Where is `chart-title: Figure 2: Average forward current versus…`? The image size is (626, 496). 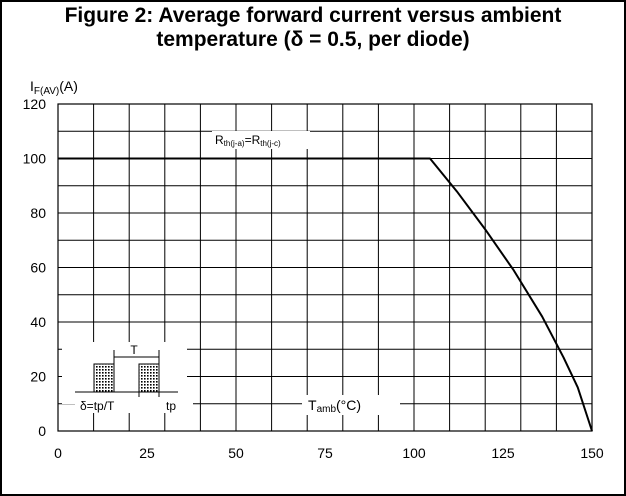
chart-title: Figure 2: Average forward current versus… is located at coordinates (313, 28).